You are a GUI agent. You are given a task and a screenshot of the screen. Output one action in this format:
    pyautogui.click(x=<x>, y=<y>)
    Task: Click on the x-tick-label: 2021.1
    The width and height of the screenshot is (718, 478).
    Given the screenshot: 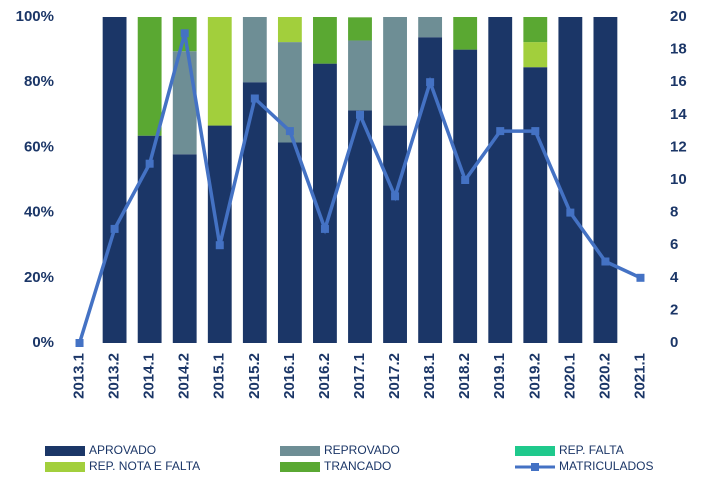 What is the action you would take?
    pyautogui.click(x=639, y=376)
    